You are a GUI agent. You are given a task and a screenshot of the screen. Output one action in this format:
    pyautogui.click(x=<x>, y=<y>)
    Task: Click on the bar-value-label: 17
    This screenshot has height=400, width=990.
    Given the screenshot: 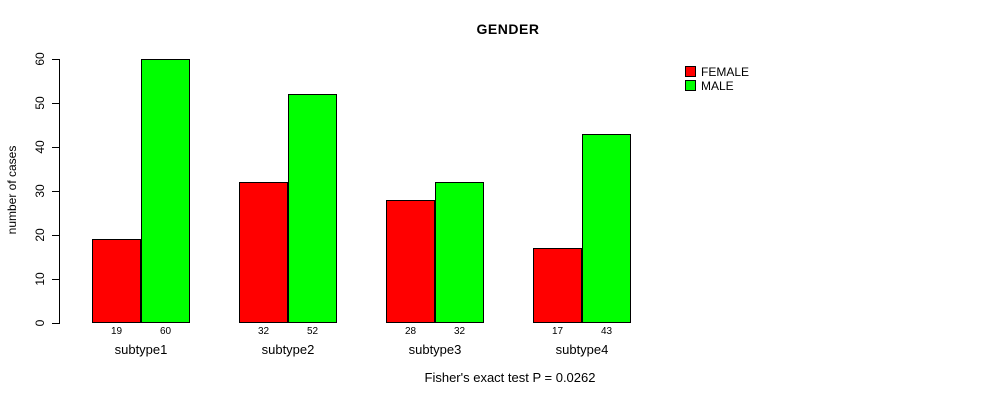 What is the action you would take?
    pyautogui.click(x=557, y=331)
    